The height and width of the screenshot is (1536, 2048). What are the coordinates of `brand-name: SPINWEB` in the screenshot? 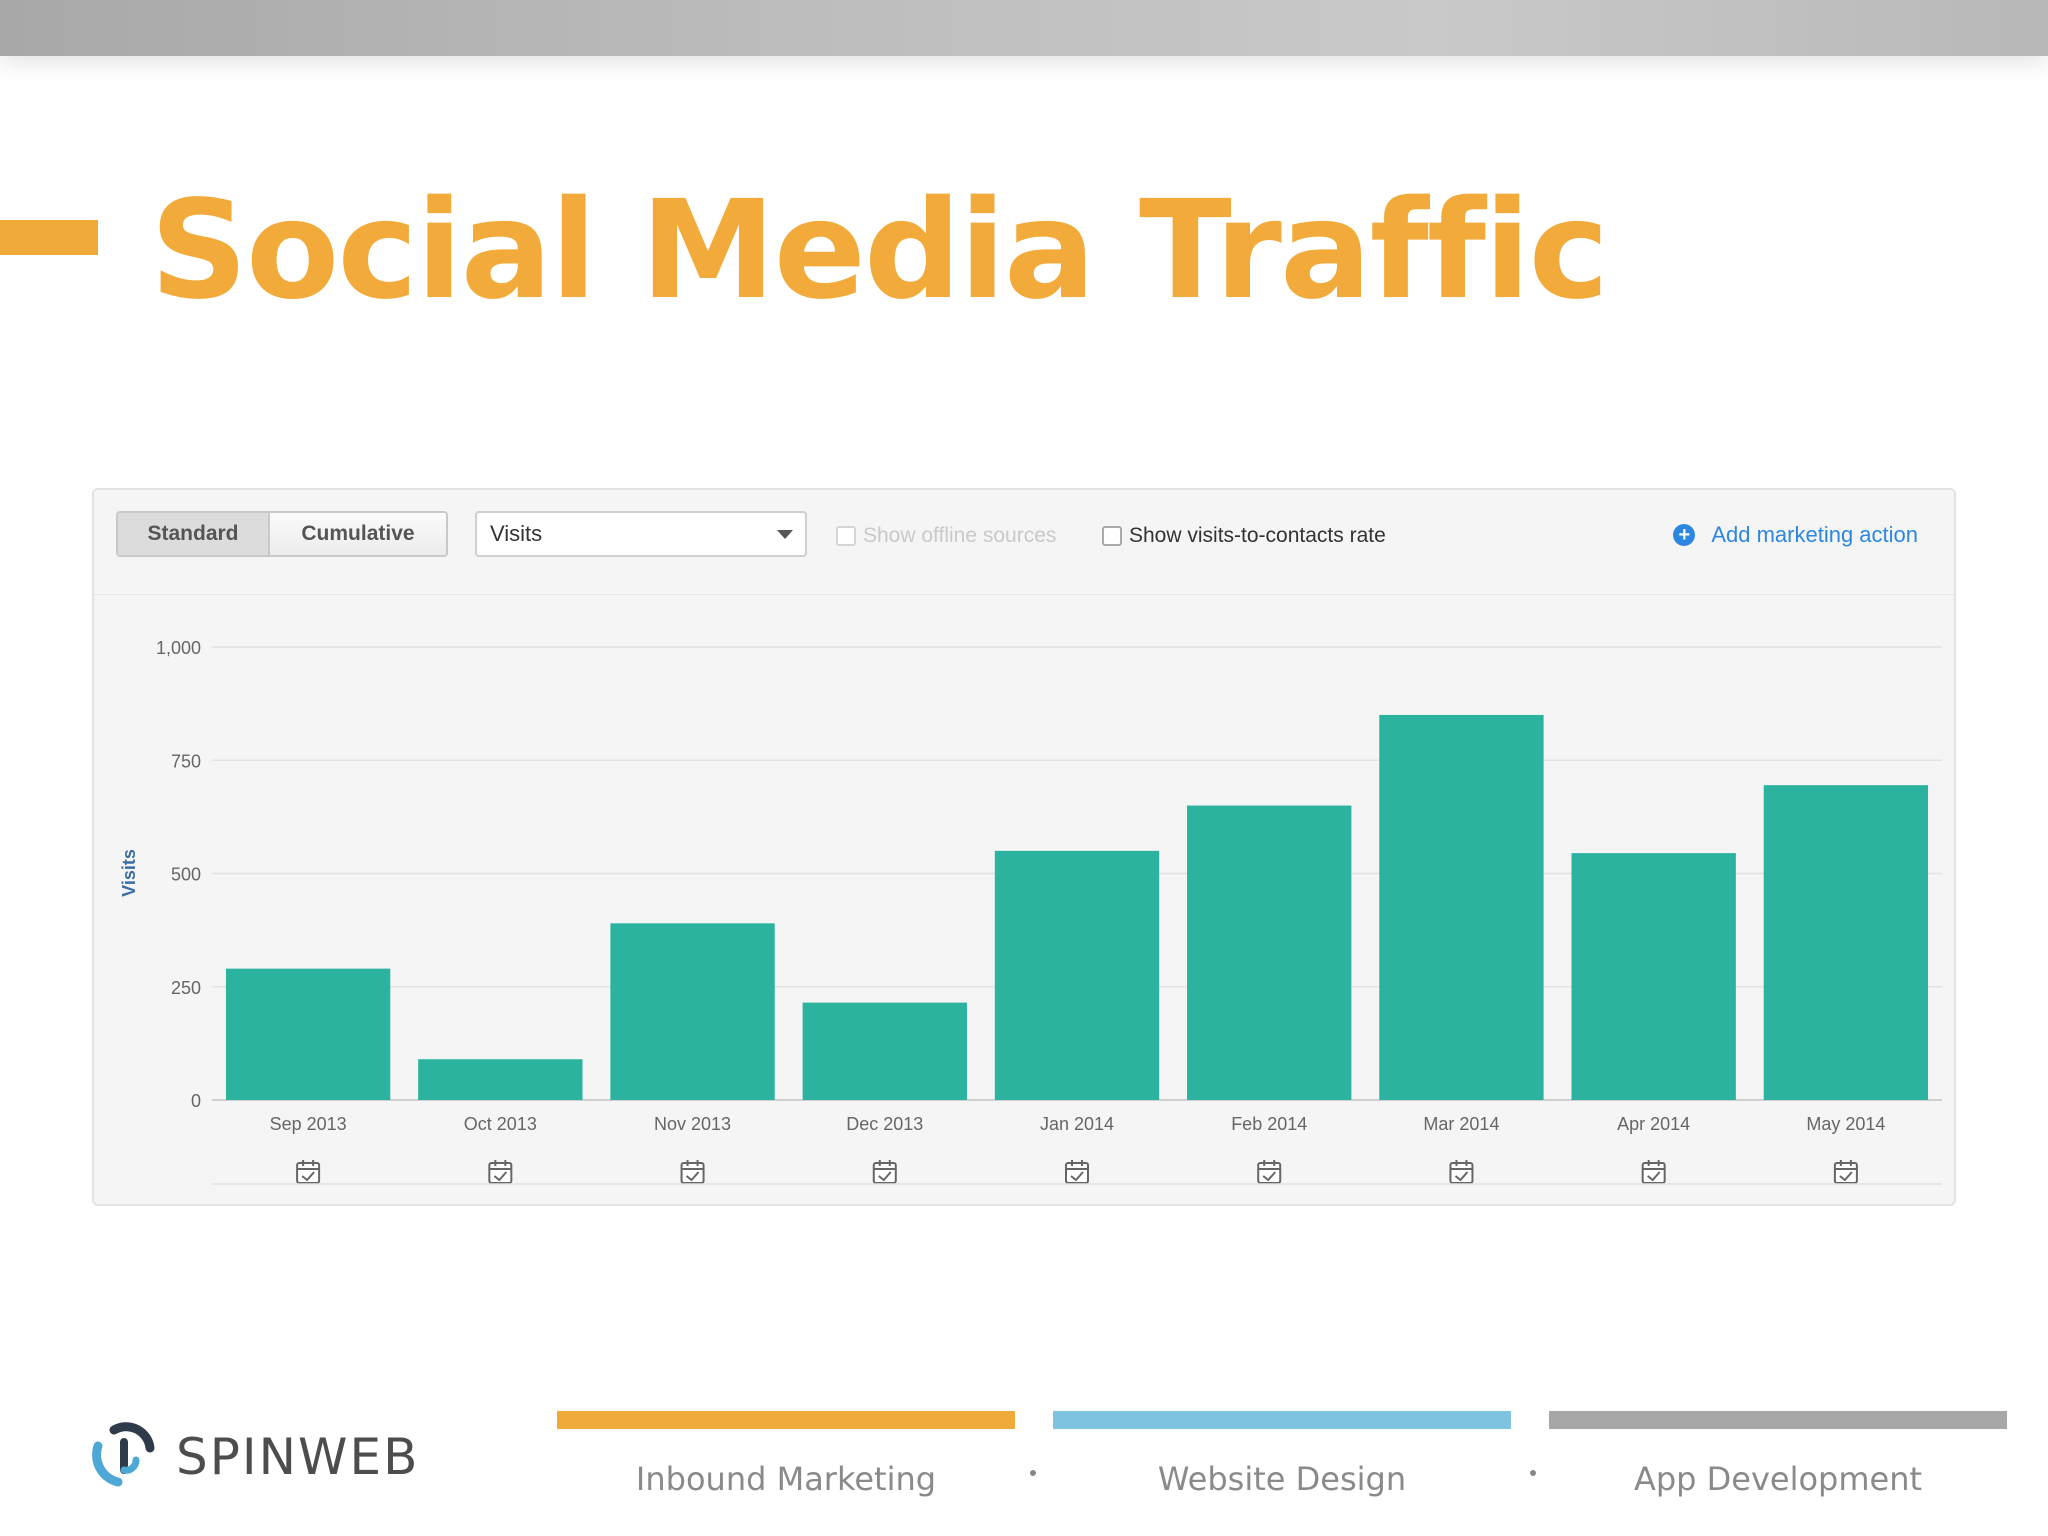 It's located at (298, 1457).